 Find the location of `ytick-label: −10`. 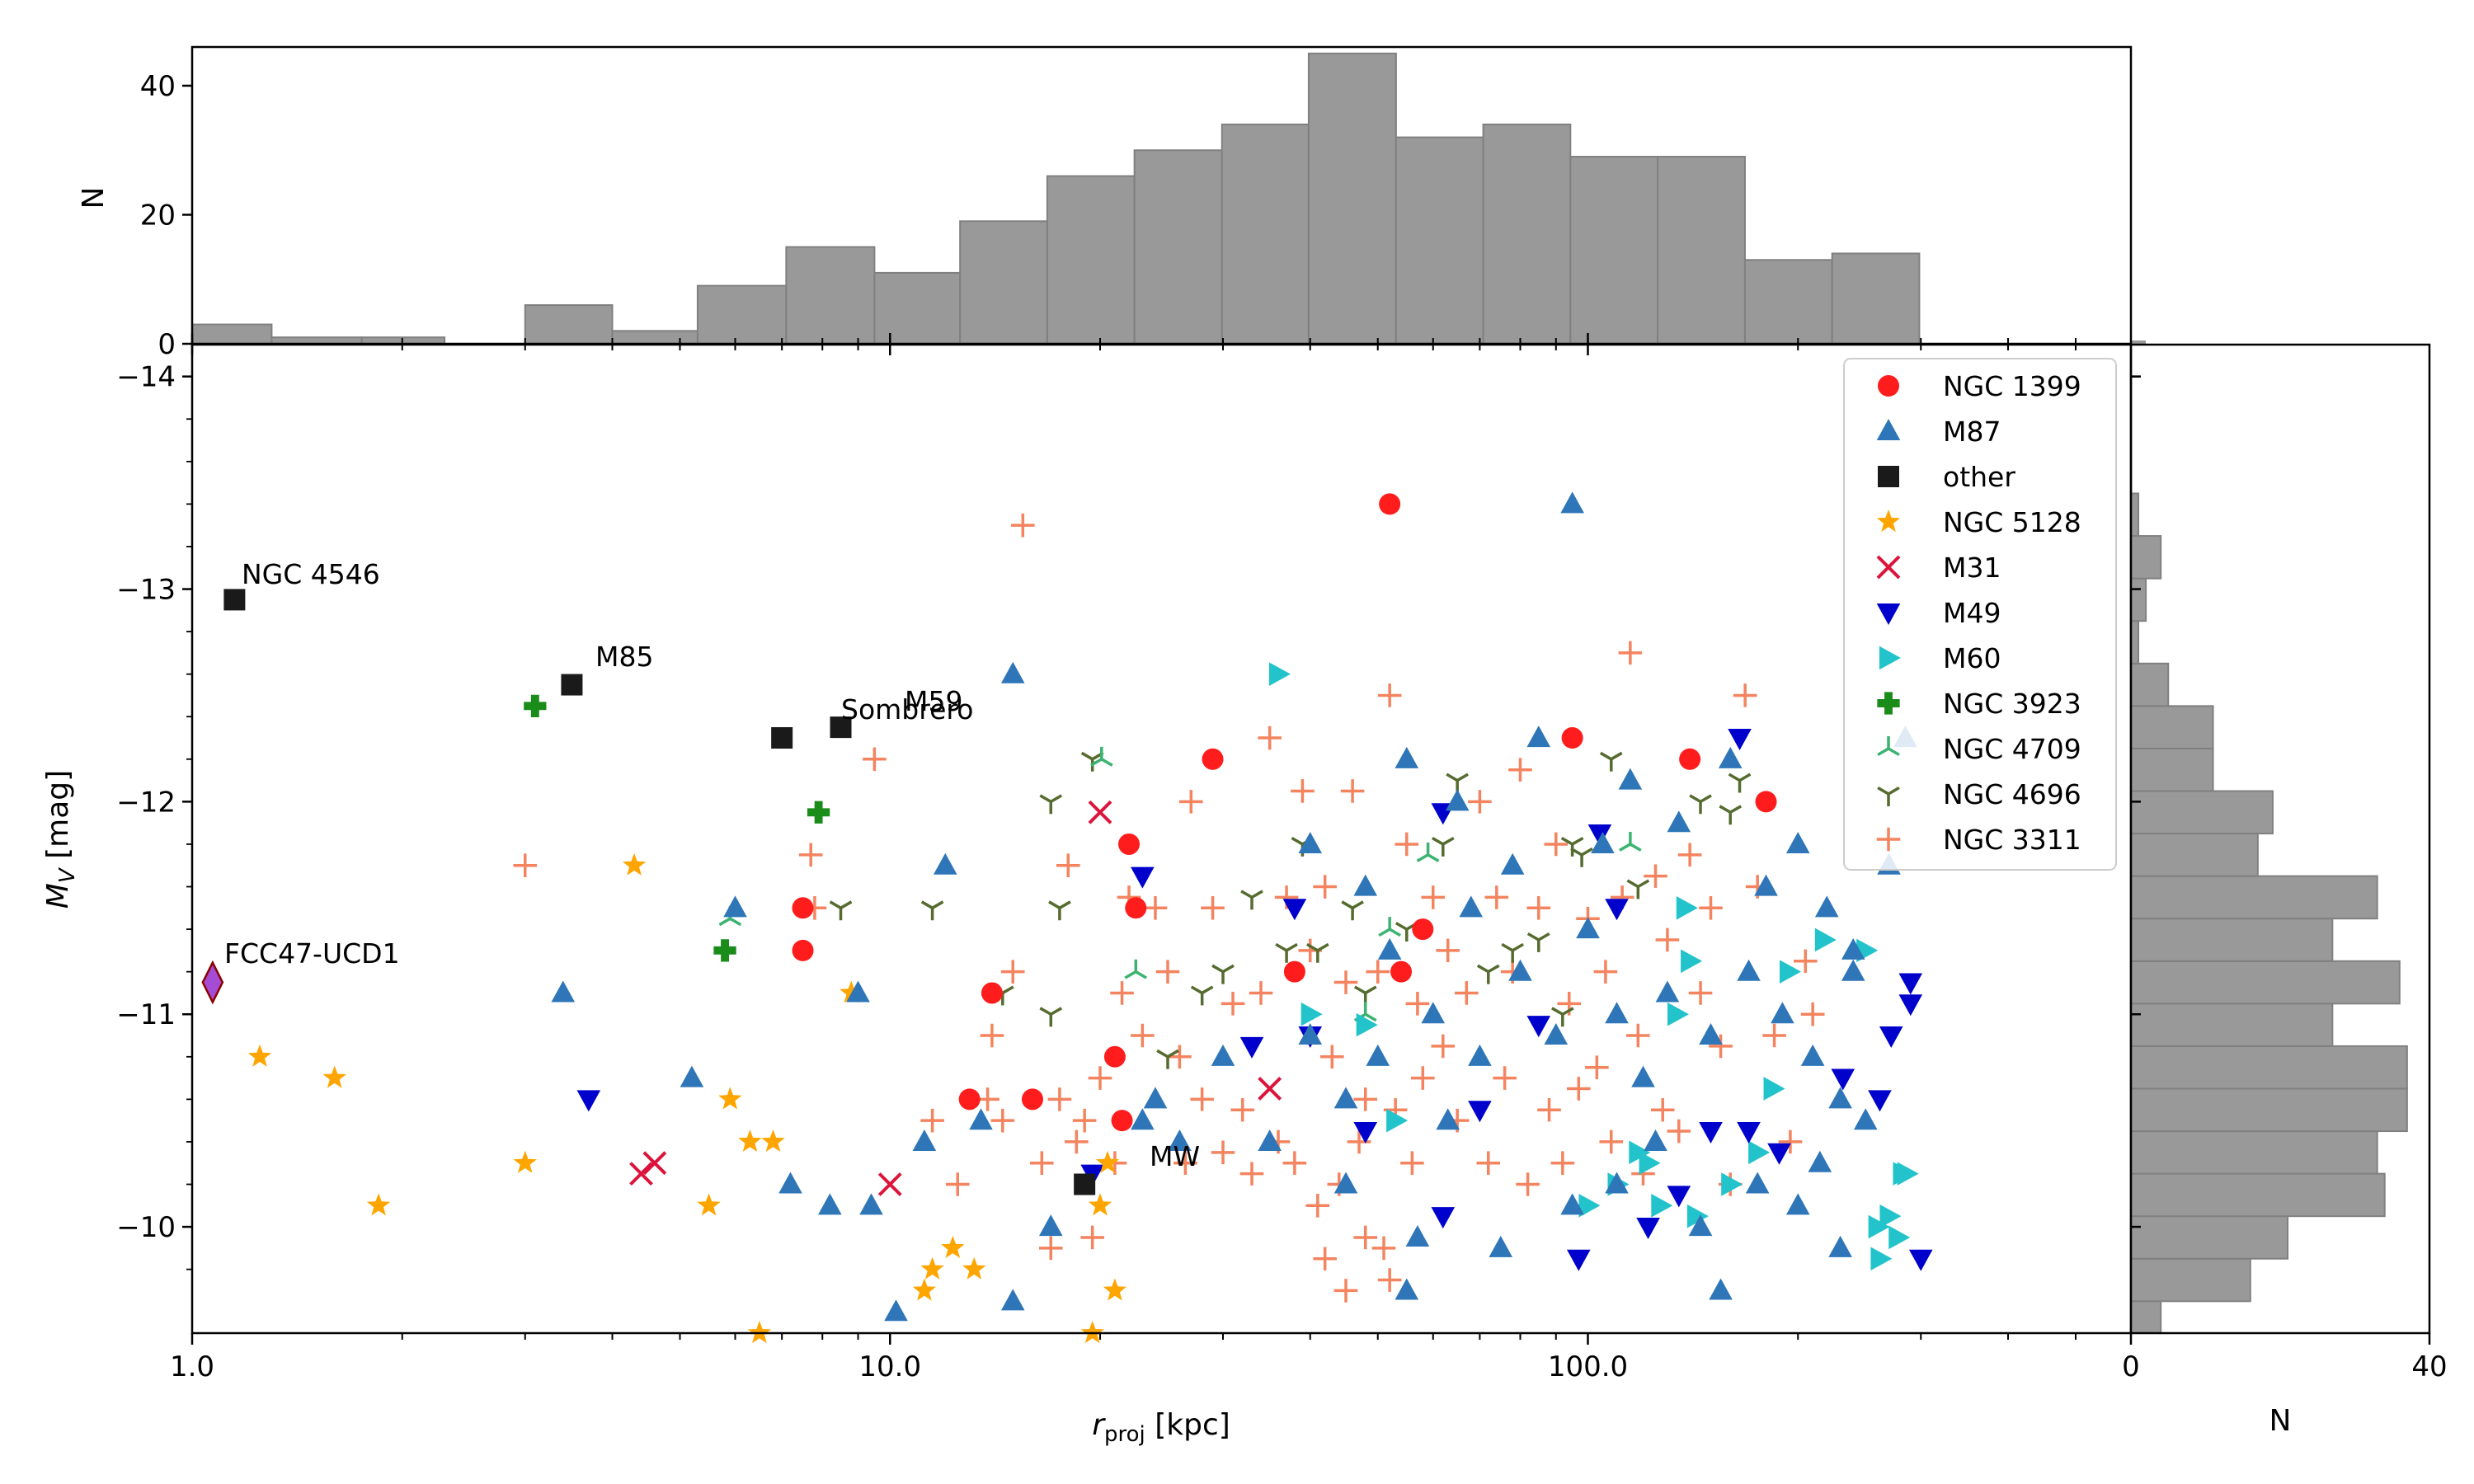

ytick-label: −10 is located at coordinates (146, 1227).